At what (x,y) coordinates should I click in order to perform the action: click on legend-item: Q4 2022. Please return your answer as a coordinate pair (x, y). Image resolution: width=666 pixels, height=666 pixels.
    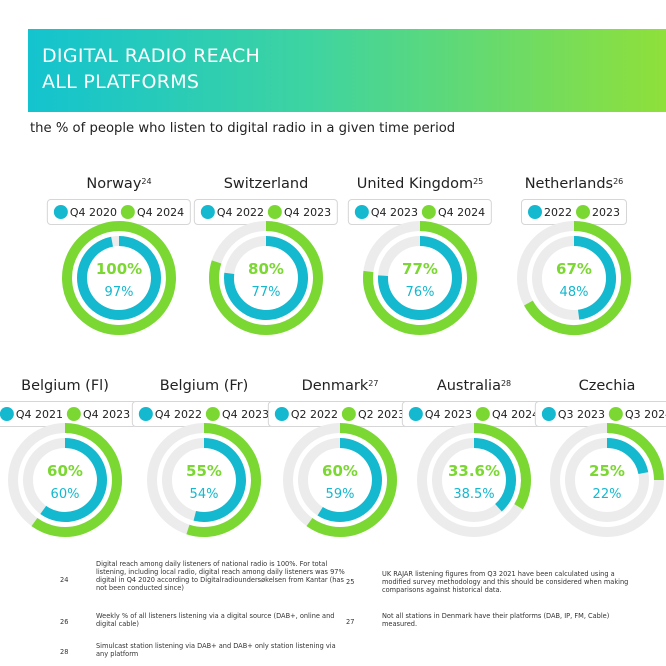
    Looking at the image, I should click on (170, 414).